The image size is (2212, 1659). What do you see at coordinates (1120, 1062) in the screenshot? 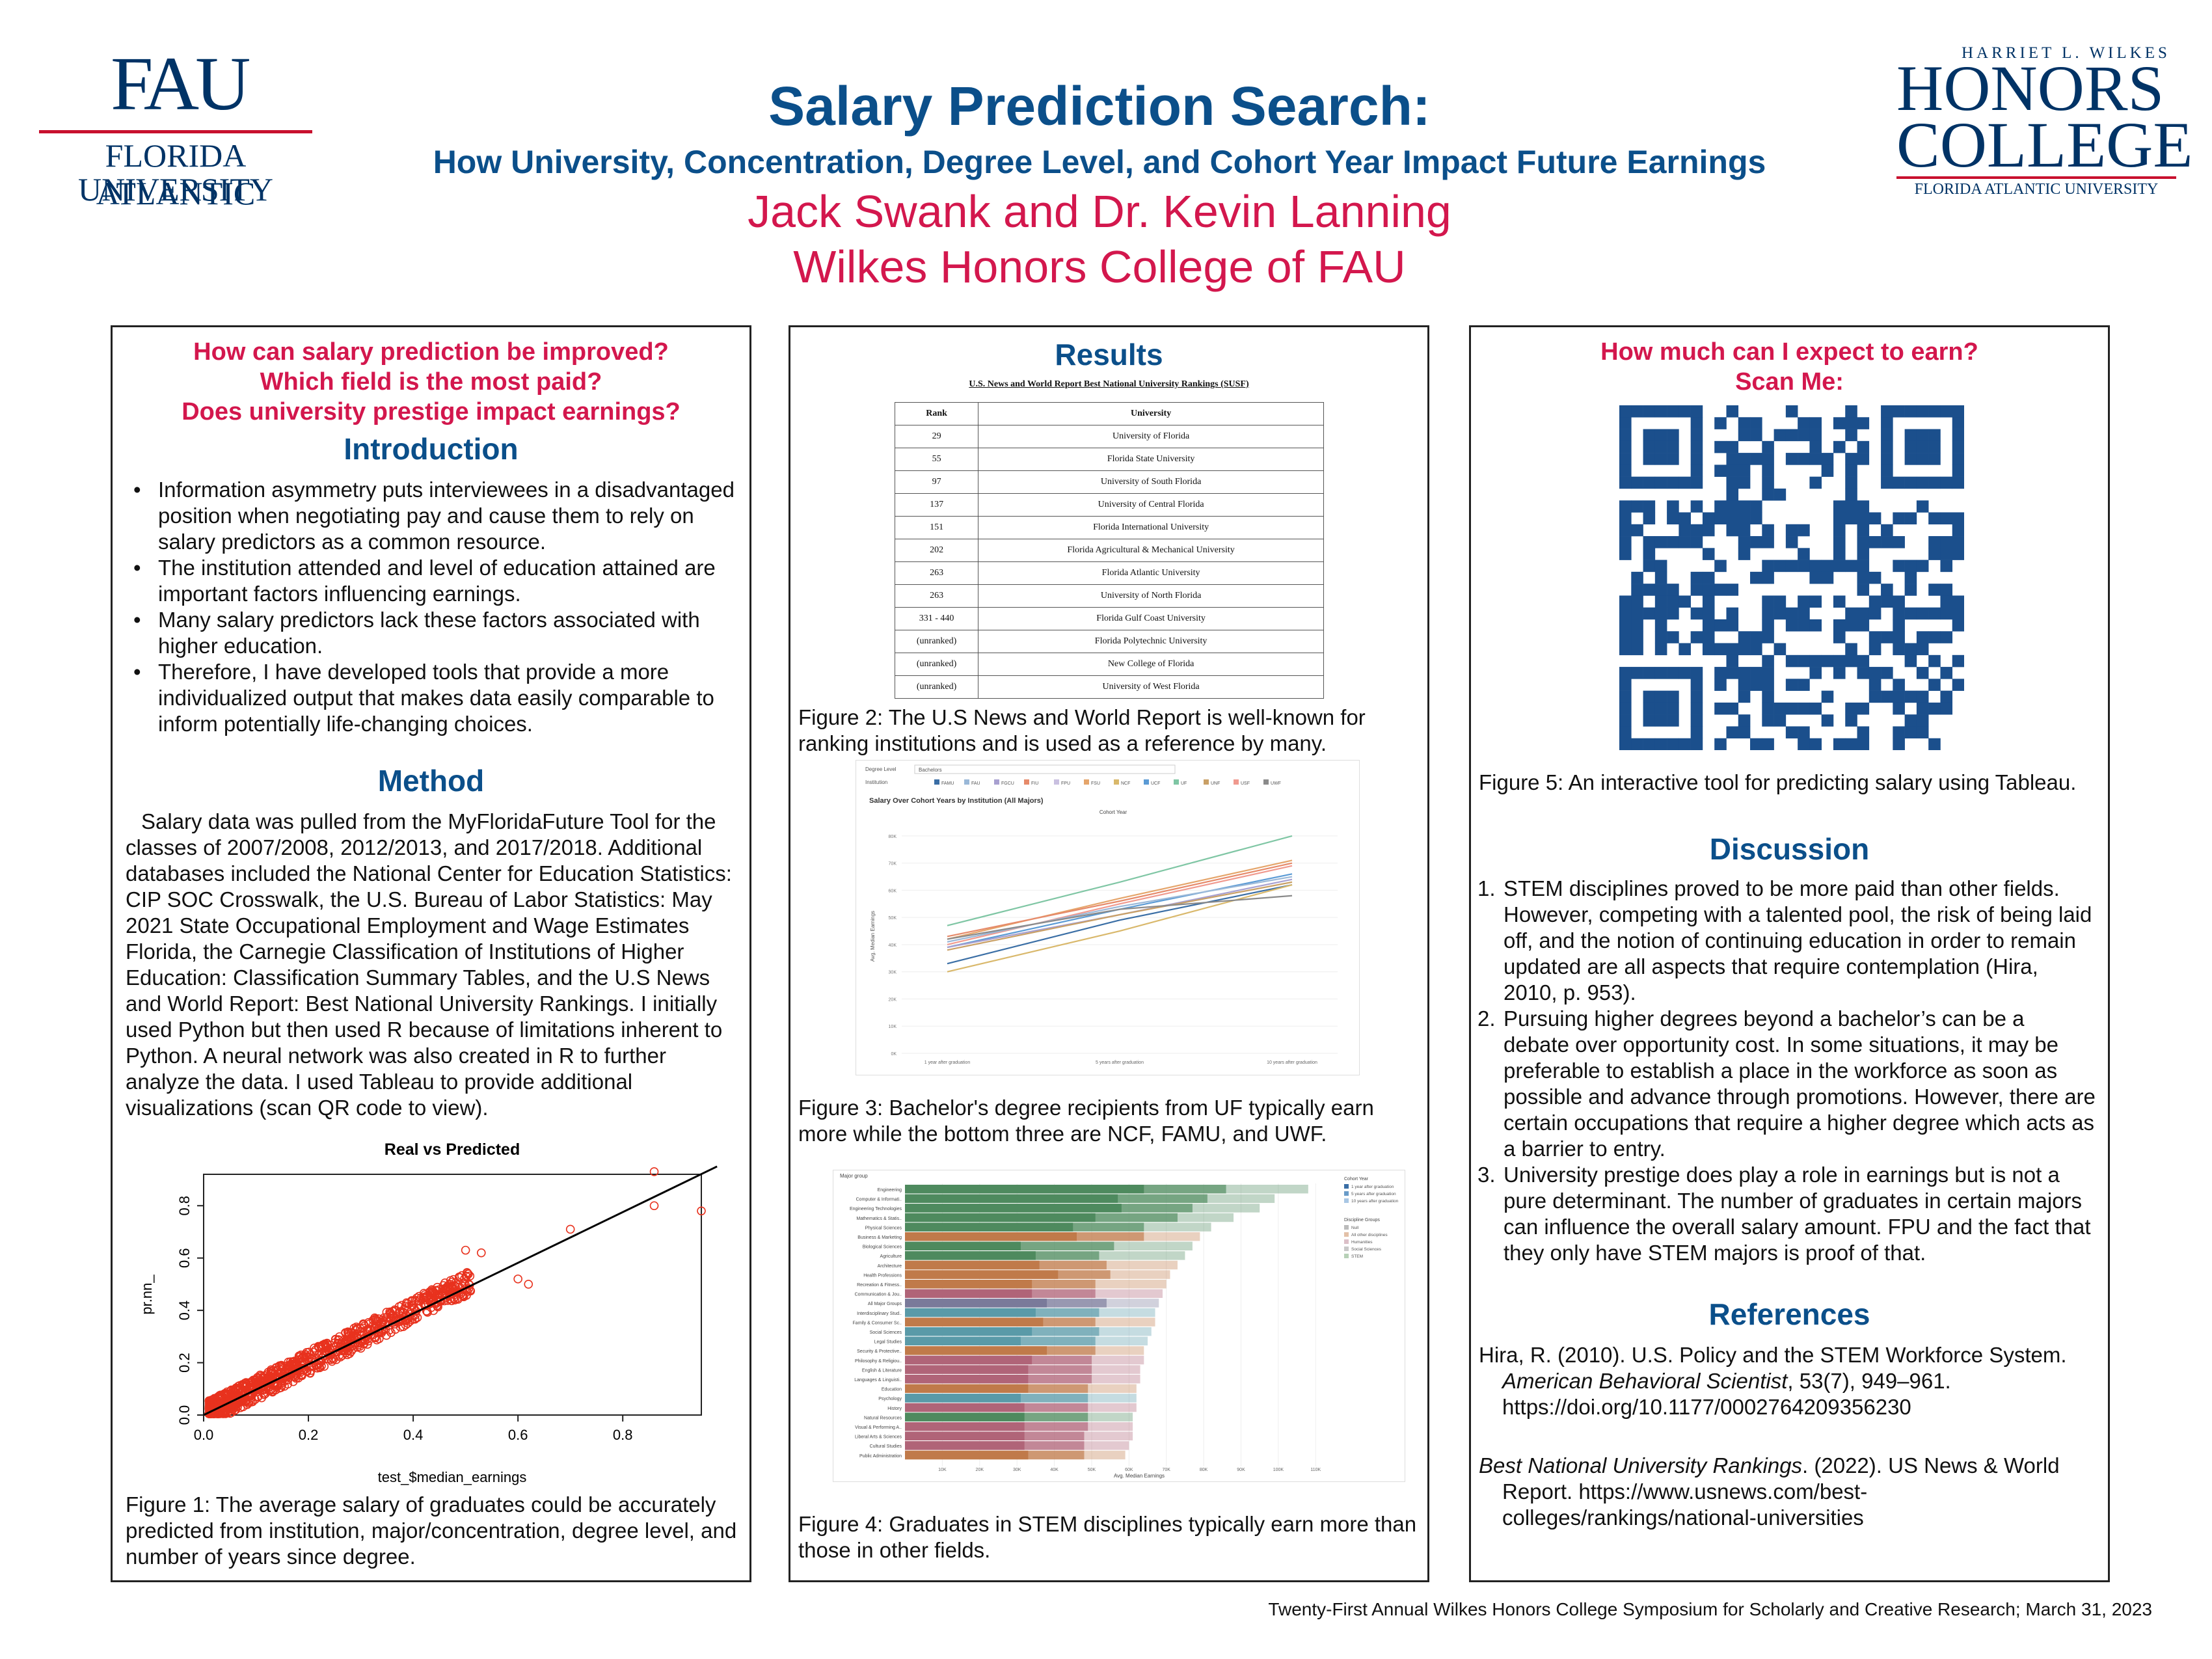
I see `line-x-label: 5 years after graduation` at bounding box center [1120, 1062].